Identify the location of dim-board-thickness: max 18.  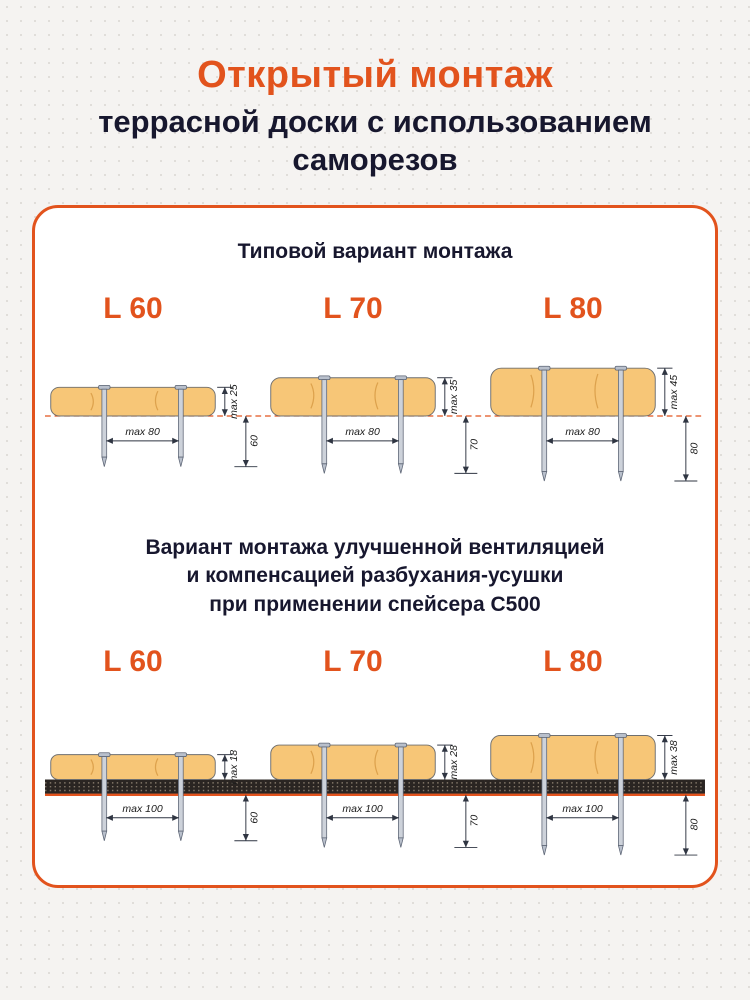
(228, 767).